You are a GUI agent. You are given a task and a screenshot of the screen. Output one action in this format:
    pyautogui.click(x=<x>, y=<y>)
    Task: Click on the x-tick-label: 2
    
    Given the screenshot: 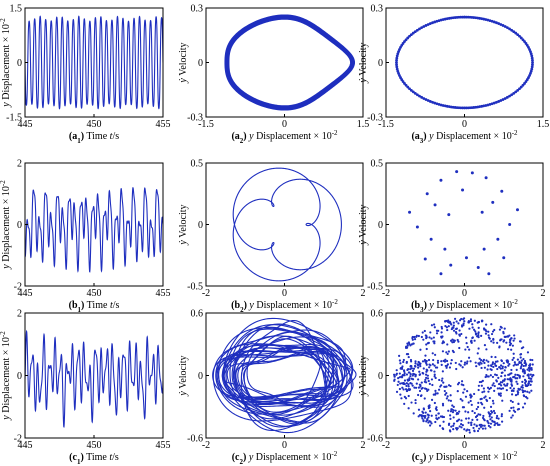 What is the action you would take?
    pyautogui.click(x=543, y=445)
    